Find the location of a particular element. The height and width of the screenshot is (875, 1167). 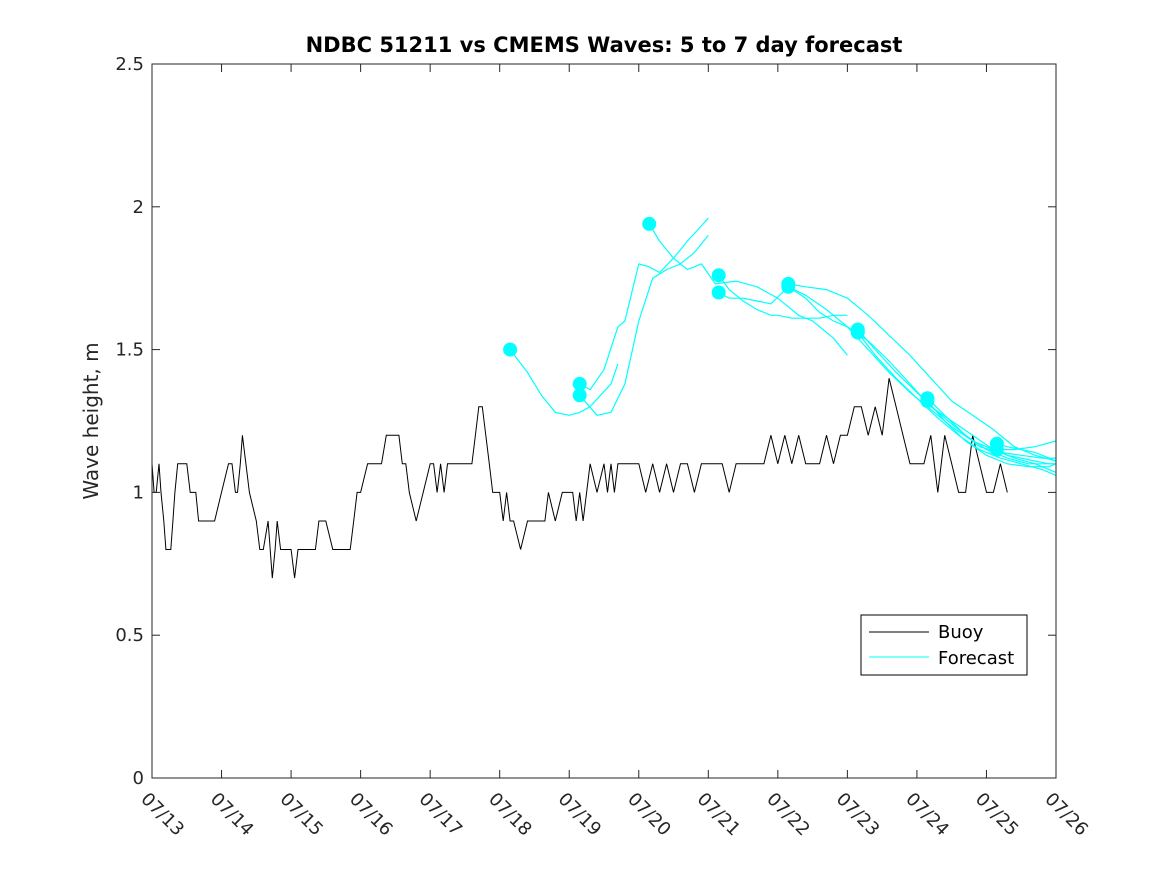

y-tick-label: 0.5 is located at coordinates (129, 635).